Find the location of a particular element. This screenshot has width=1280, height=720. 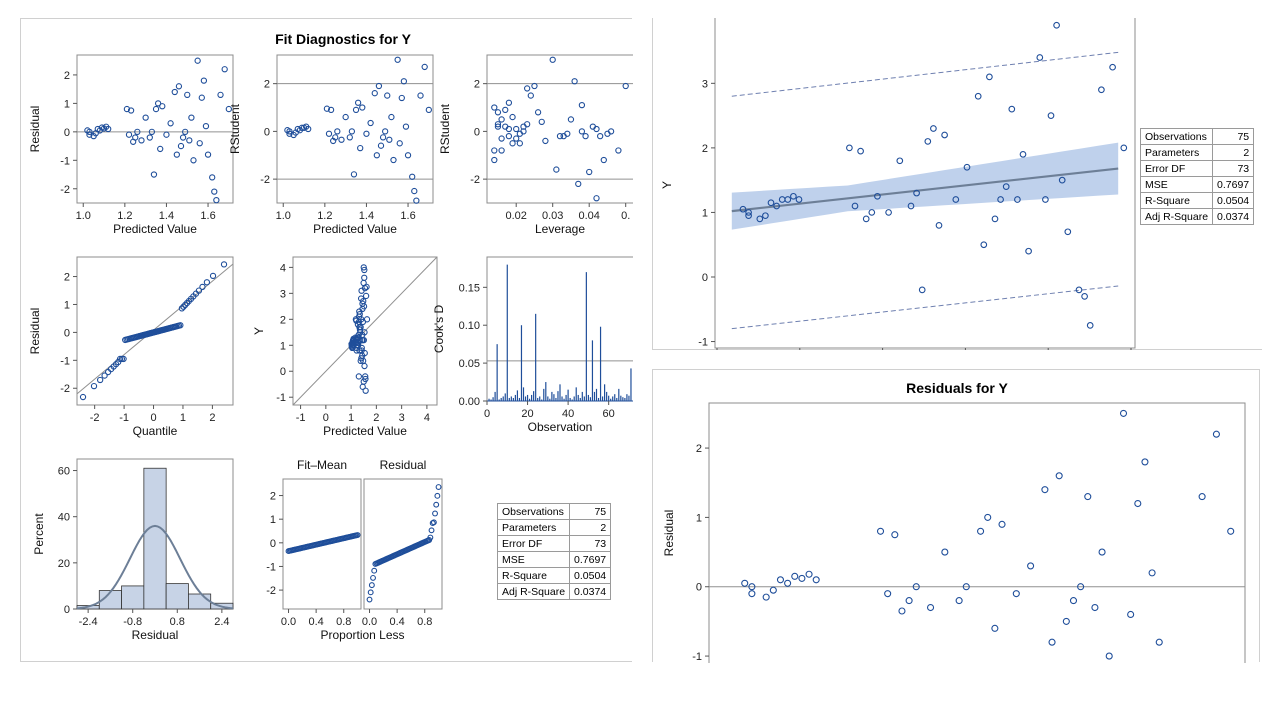

stat-label: Observations is located at coordinates (1176, 136).